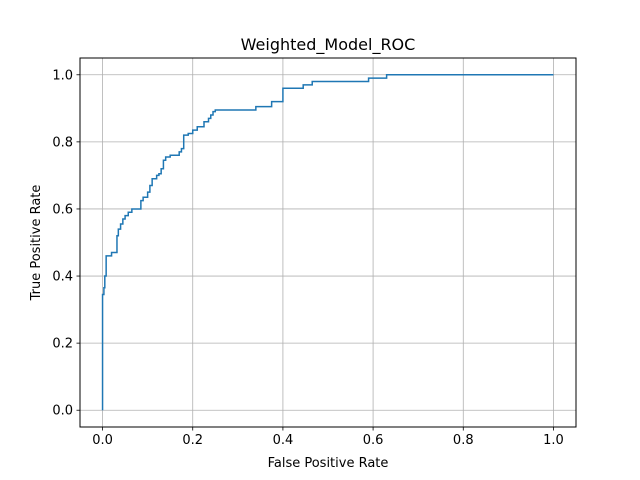 This screenshot has height=480, width=640. I want to click on x-tick-label: 0.0, so click(102, 440).